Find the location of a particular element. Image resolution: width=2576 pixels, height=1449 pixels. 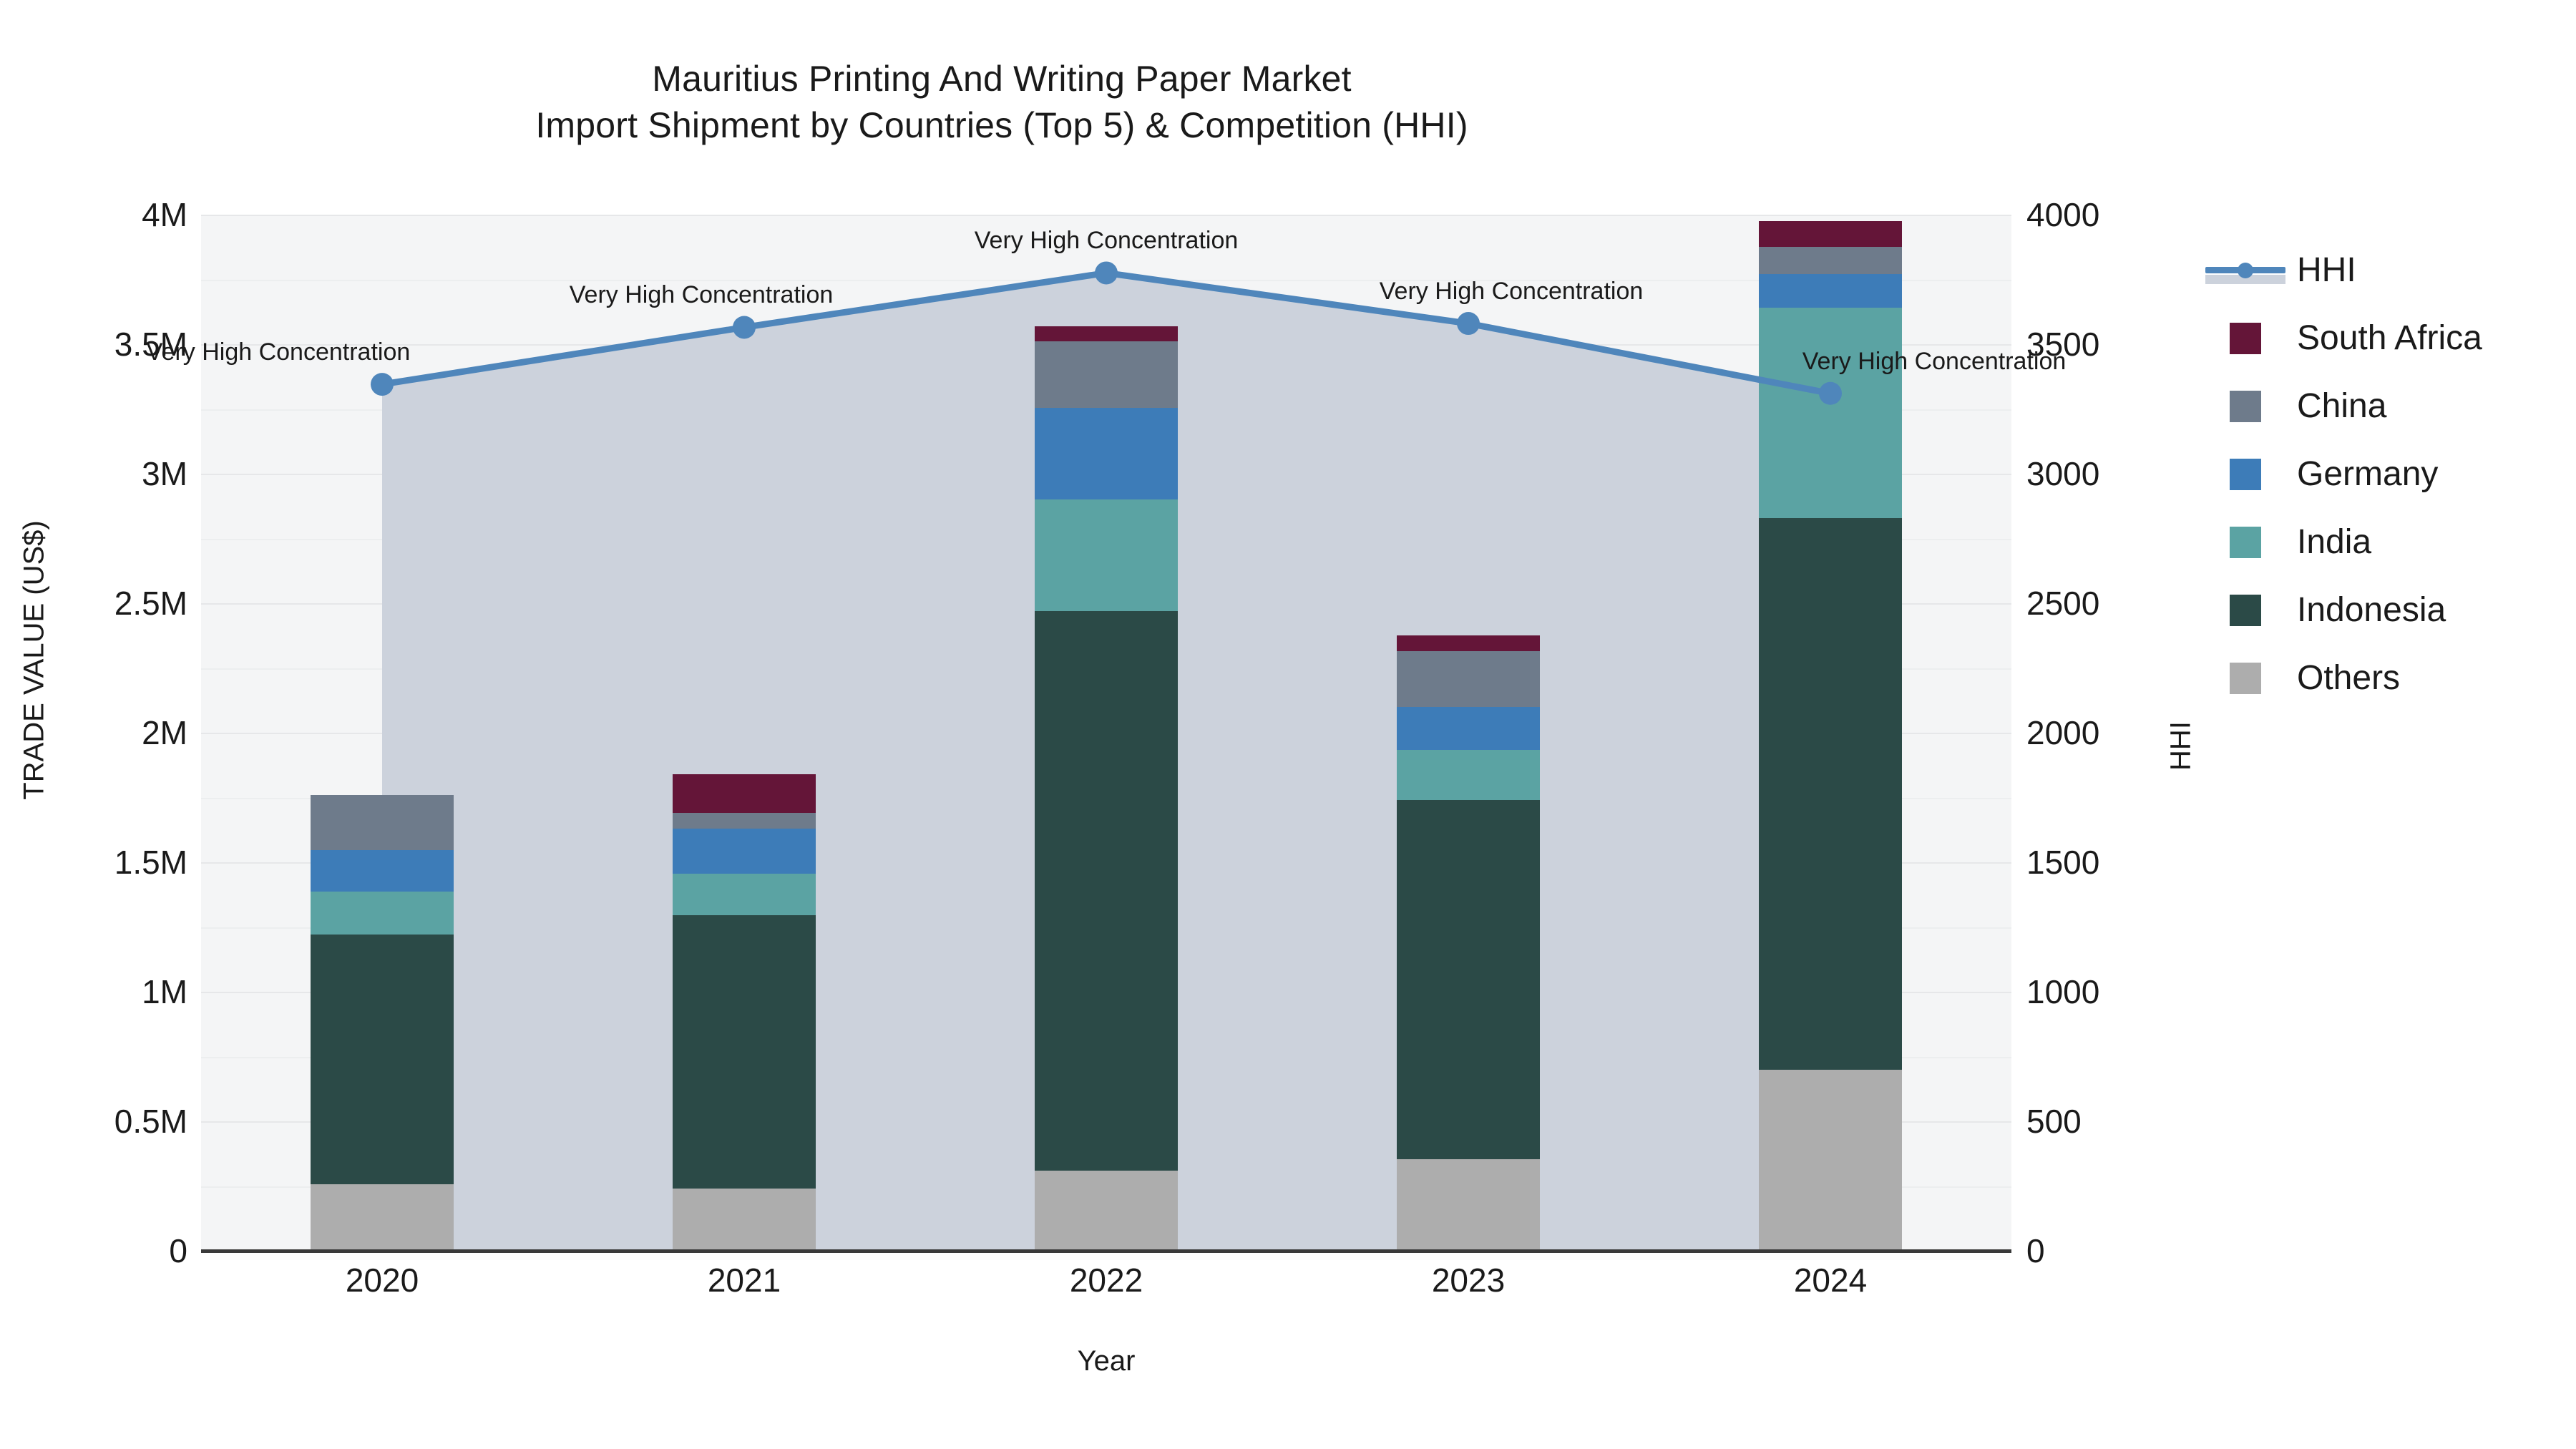

bar-2021 is located at coordinates (744, 1012).